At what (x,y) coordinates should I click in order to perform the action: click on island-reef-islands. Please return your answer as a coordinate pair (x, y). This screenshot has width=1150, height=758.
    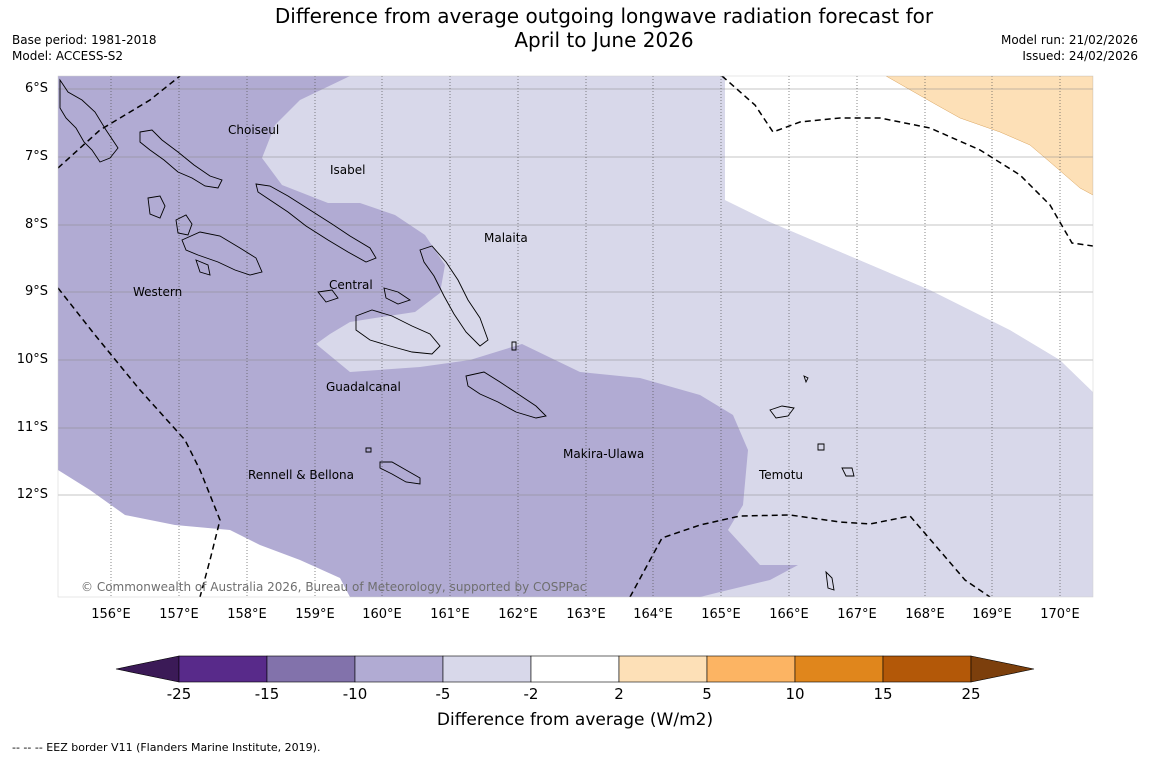
    Looking at the image, I should click on (806, 379).